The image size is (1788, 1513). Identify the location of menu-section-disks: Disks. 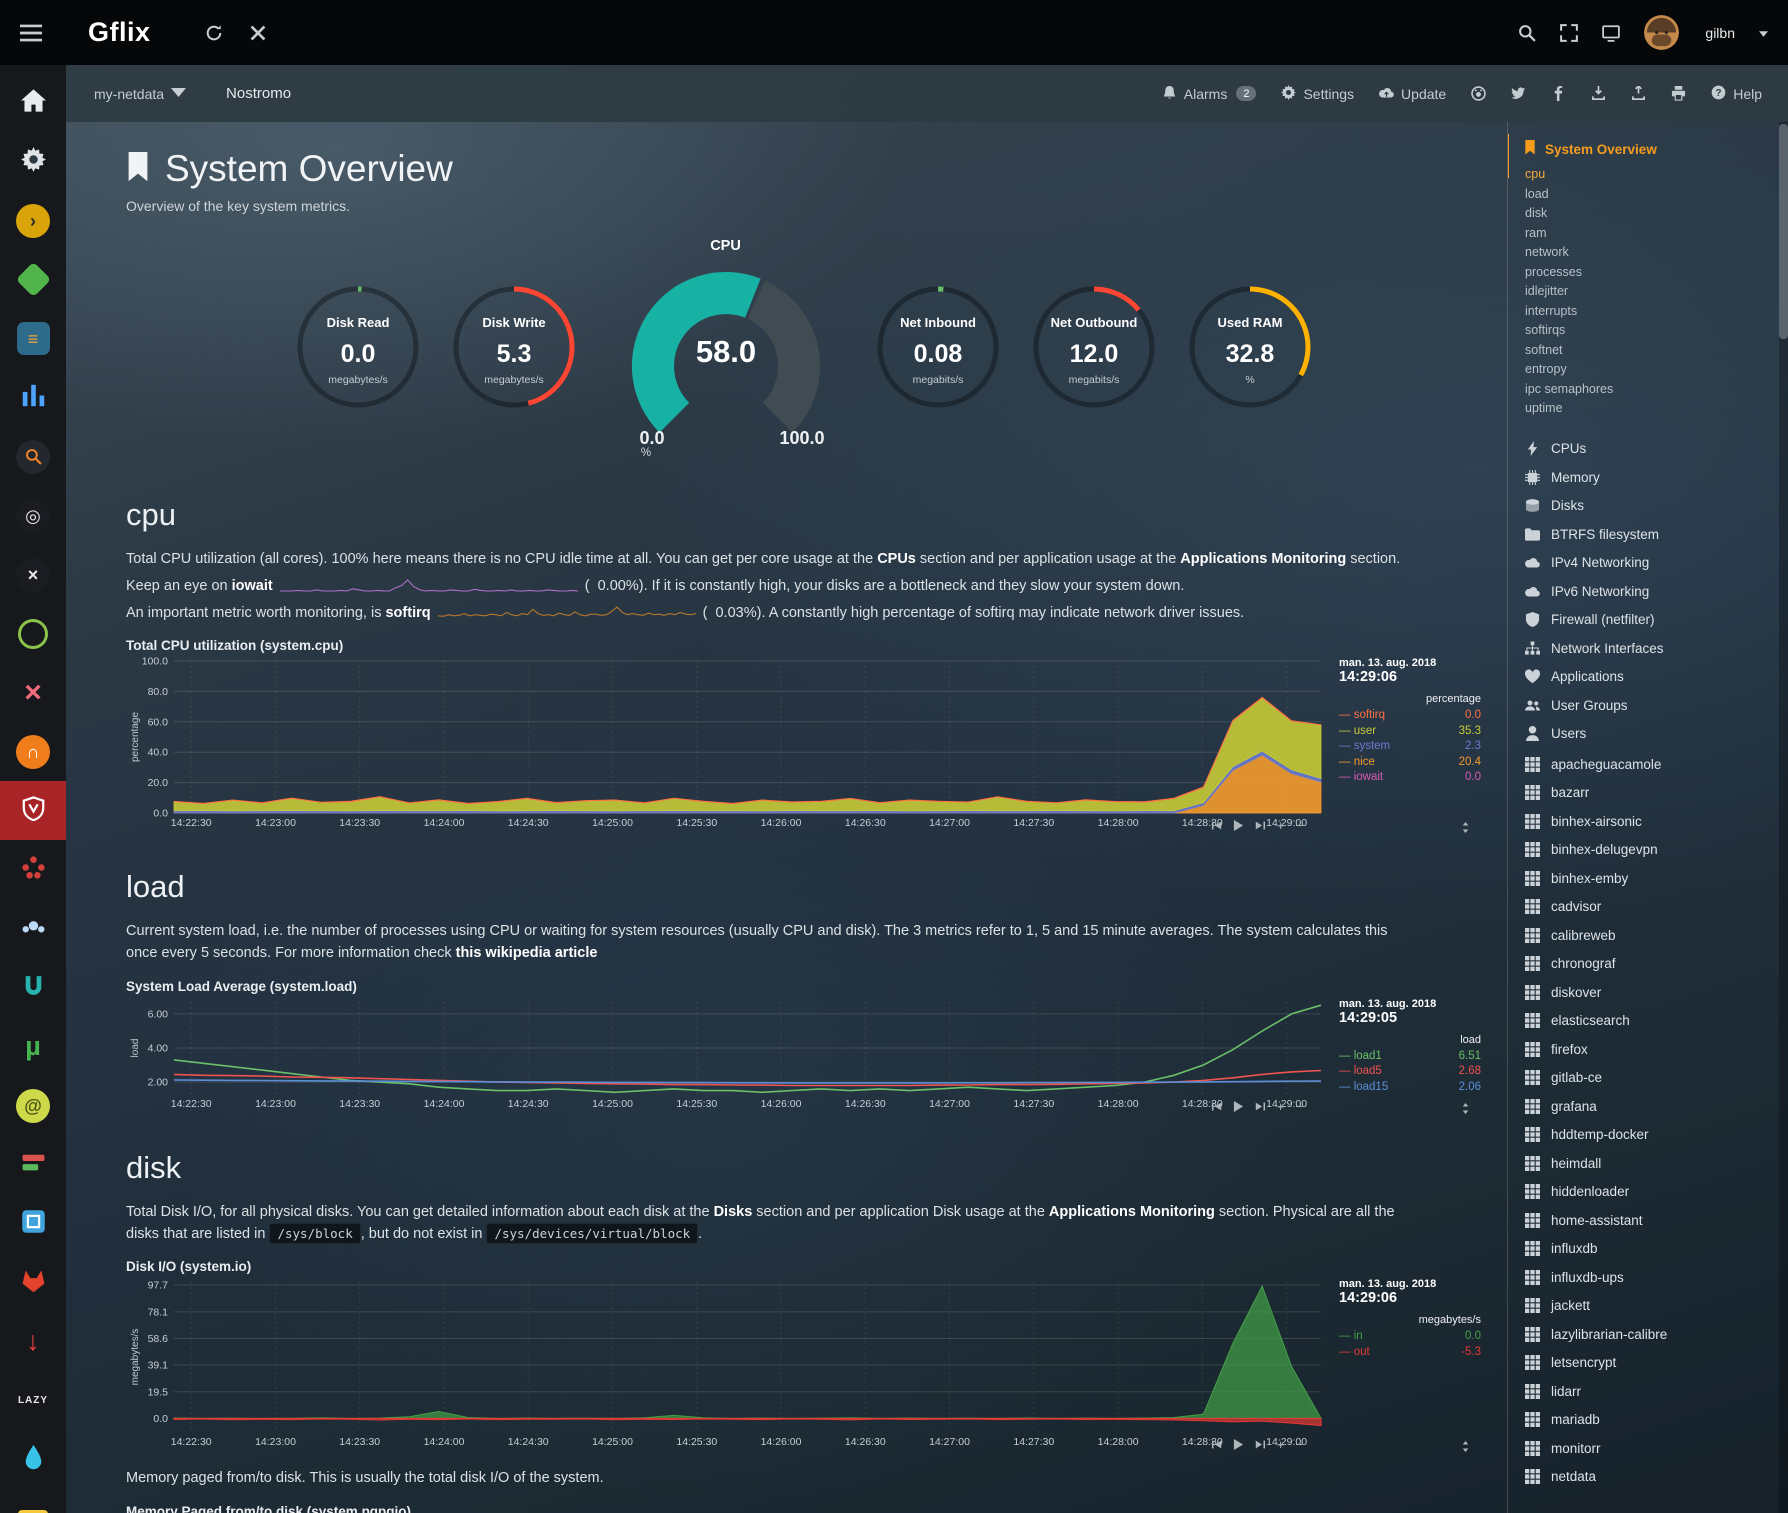
(1649, 506).